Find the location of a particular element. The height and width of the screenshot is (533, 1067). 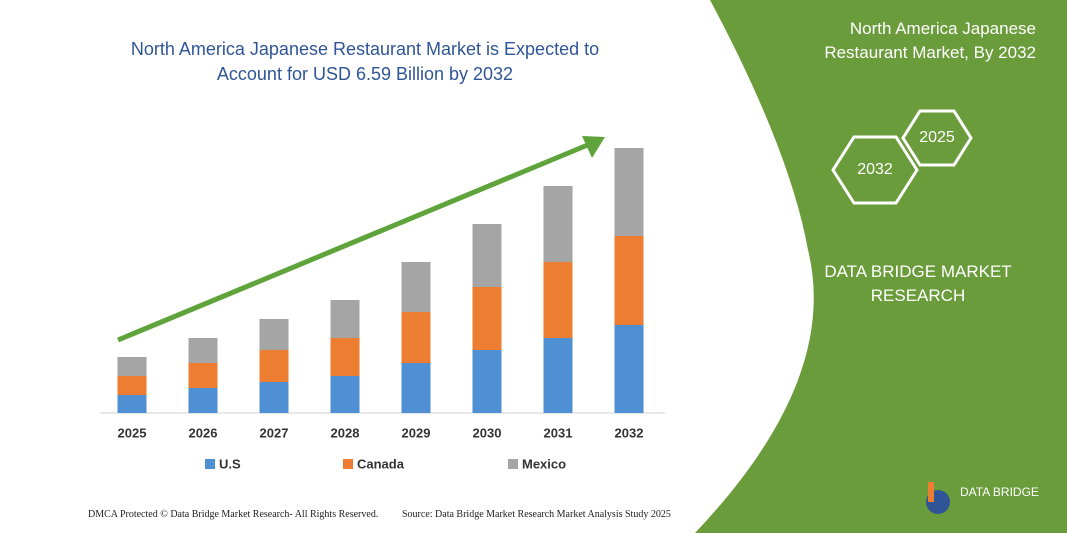

logo-mark is located at coordinates (931, 492).